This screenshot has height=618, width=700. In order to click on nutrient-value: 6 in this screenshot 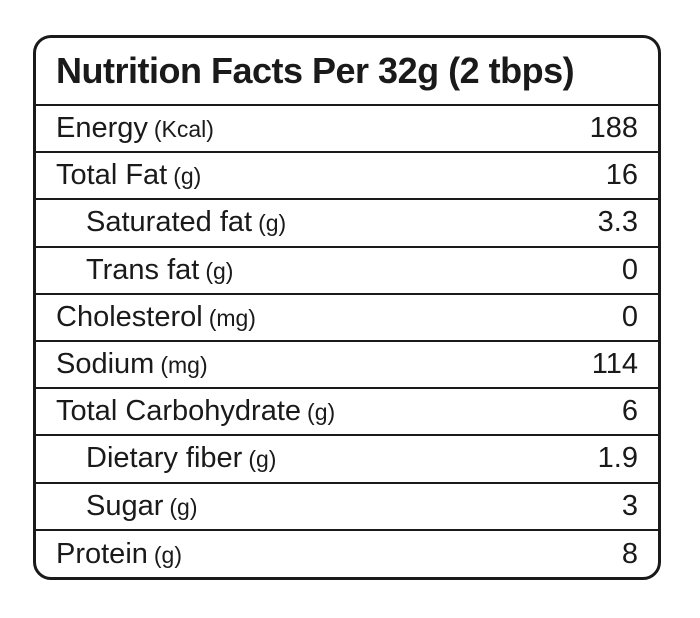, I will do `click(629, 411)`.